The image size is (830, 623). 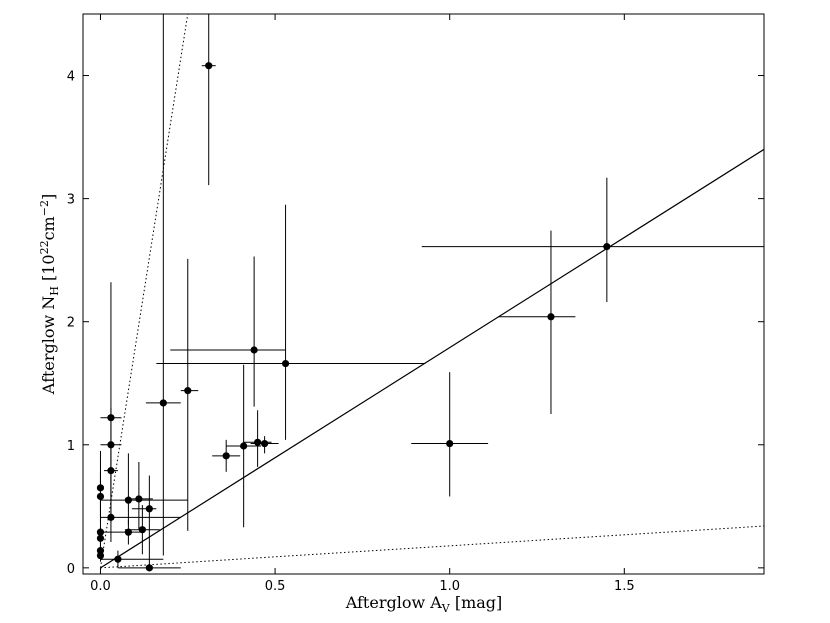 What do you see at coordinates (71, 569) in the screenshot?
I see `y-tick-label-0: 0` at bounding box center [71, 569].